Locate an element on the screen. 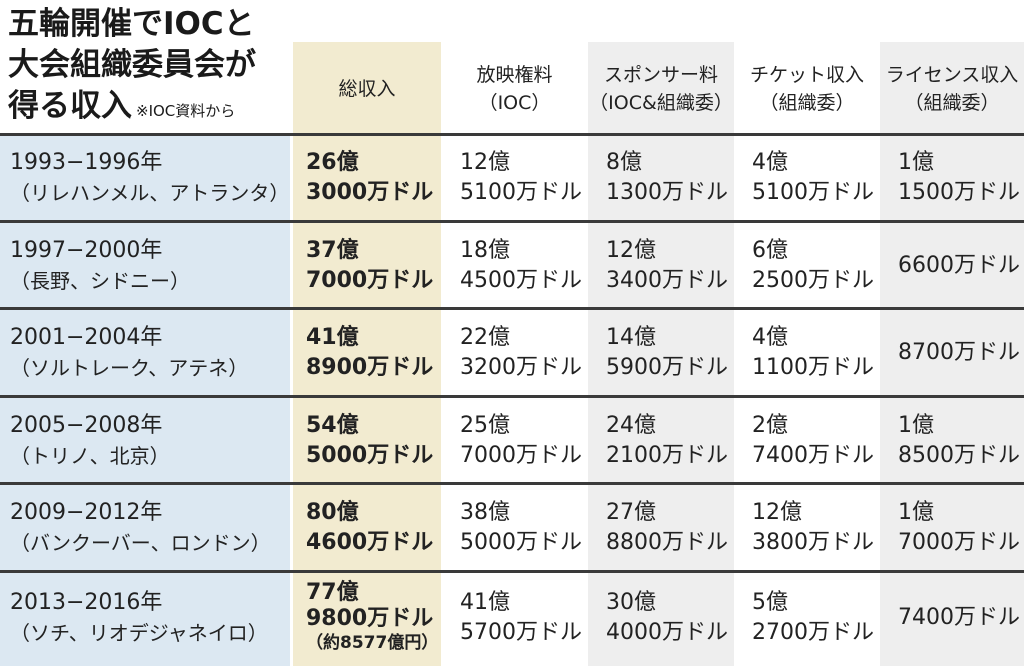  row-5-broadcast: 38億 5000万ドル is located at coordinates (521, 528).